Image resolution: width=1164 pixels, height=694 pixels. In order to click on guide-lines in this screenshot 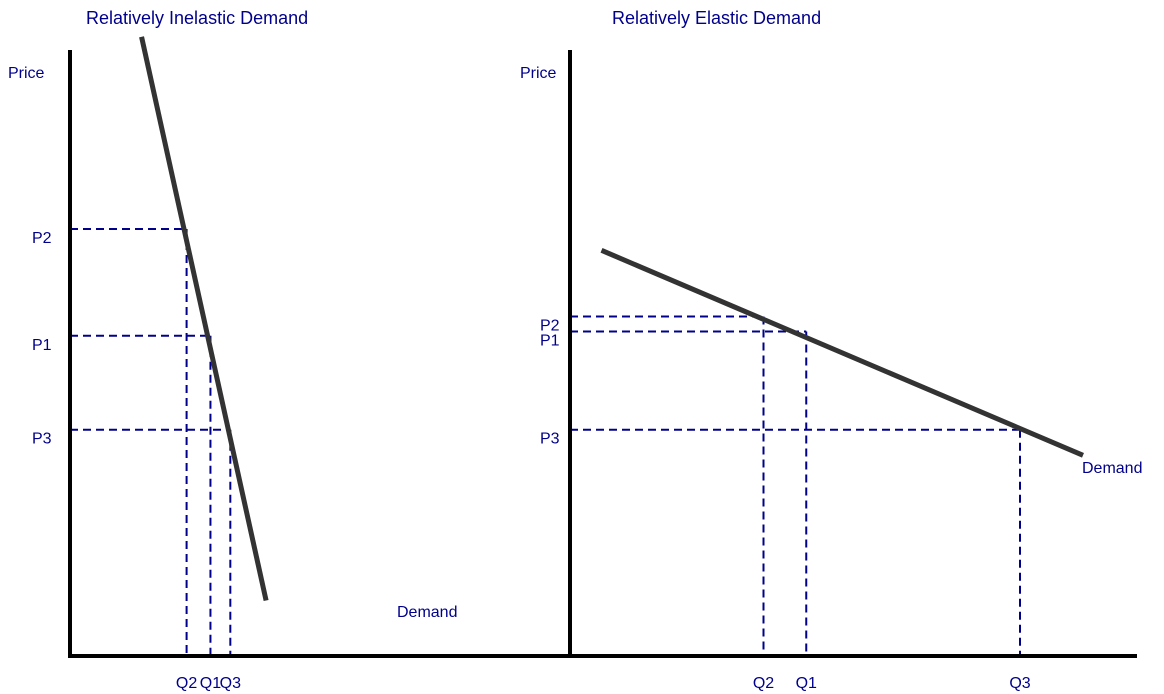, I will do `click(151, 442)`.